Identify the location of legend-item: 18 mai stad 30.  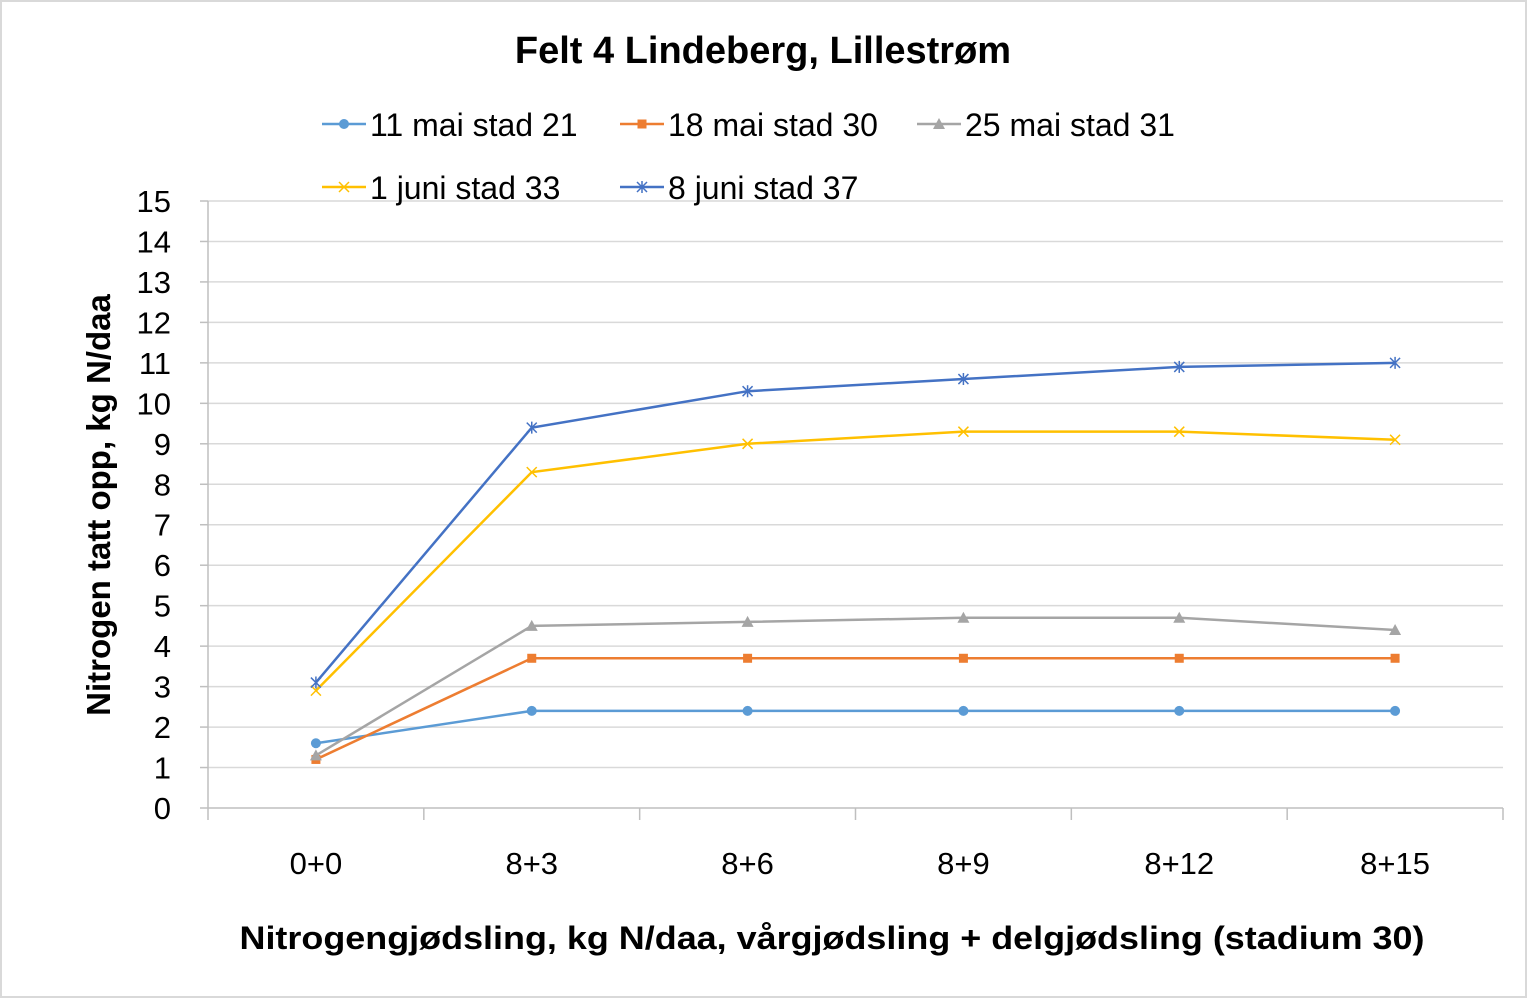
(749, 125).